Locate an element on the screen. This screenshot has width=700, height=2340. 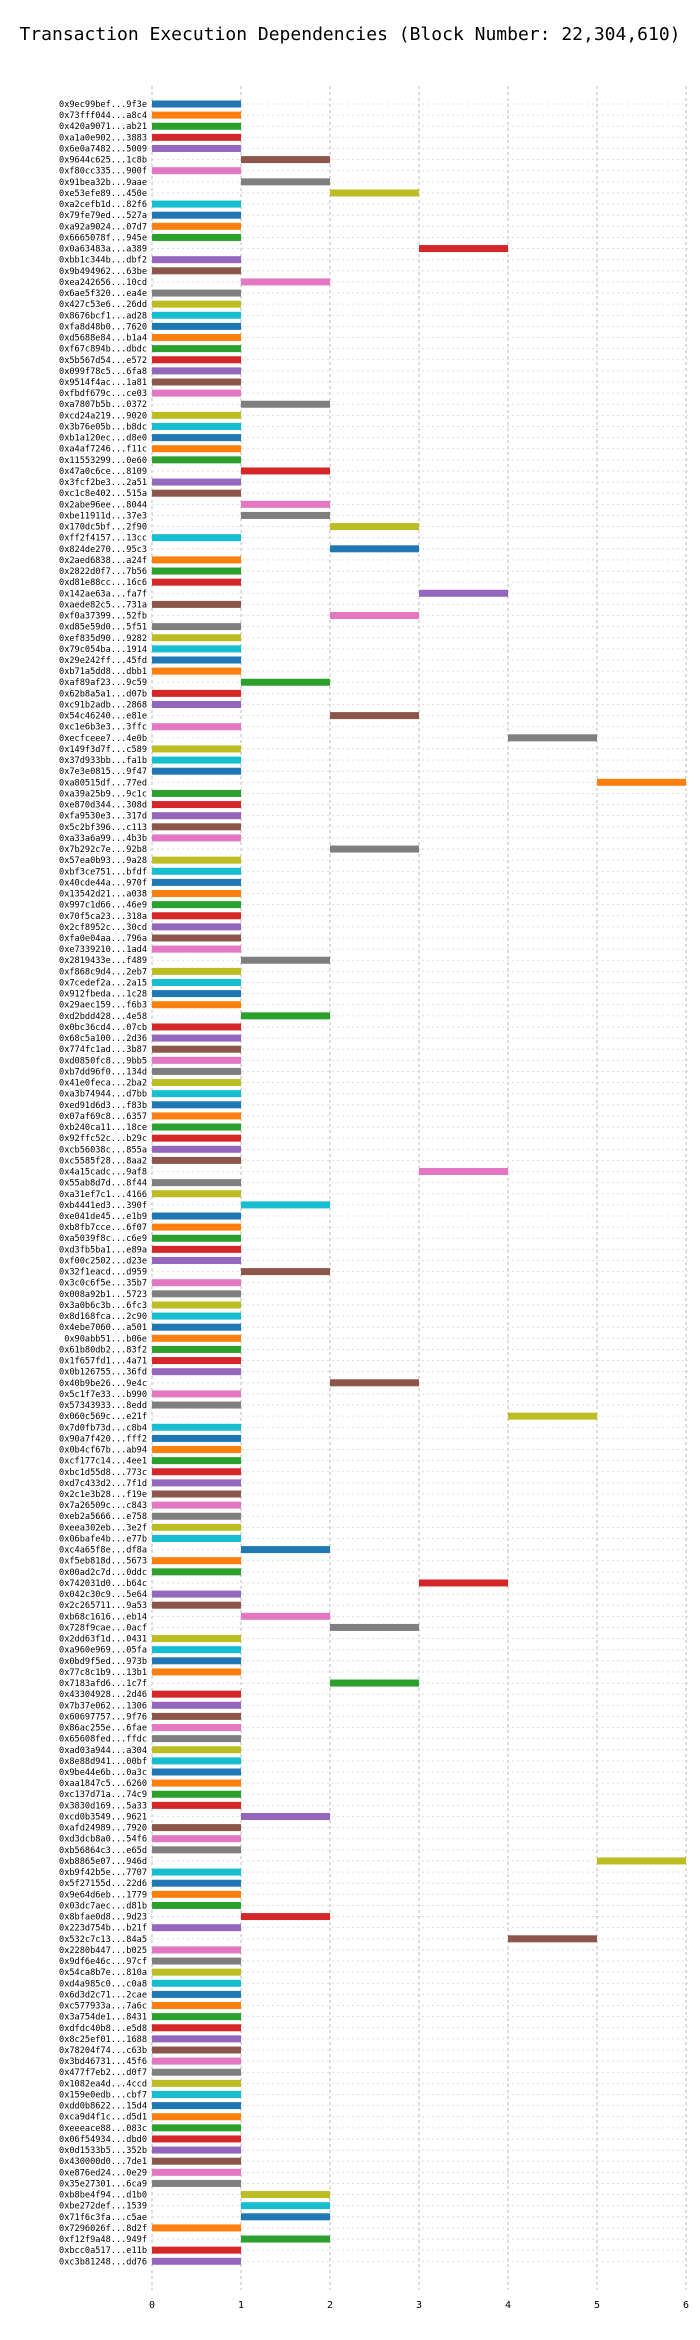
transaction-label: 0x9644c625...1c8b is located at coordinates (103, 161).